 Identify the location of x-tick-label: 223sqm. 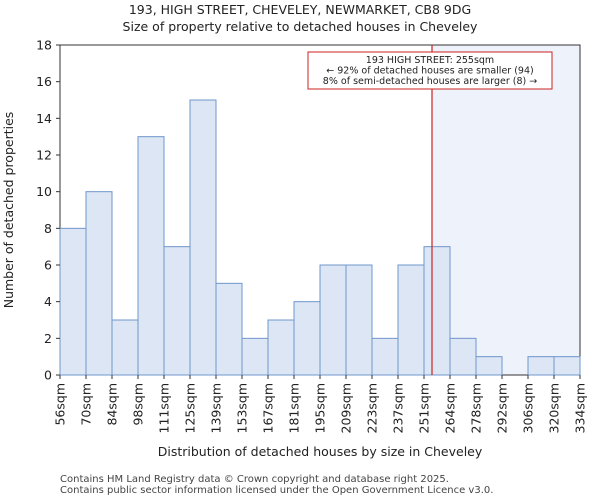
(372, 408).